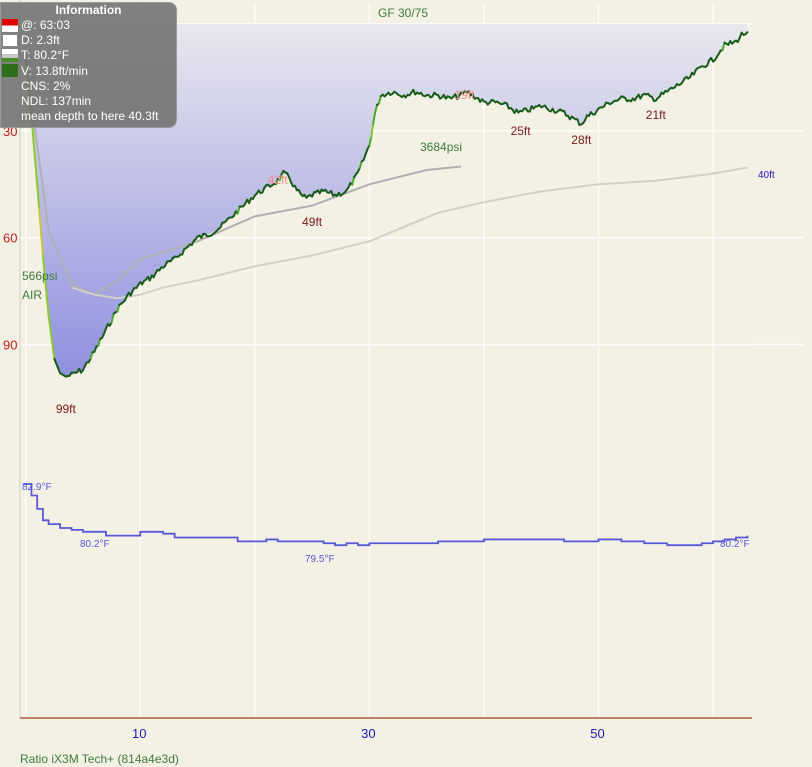  Describe the element at coordinates (403, 13) in the screenshot. I see `gradient-factor-label: GF 30/75` at that location.